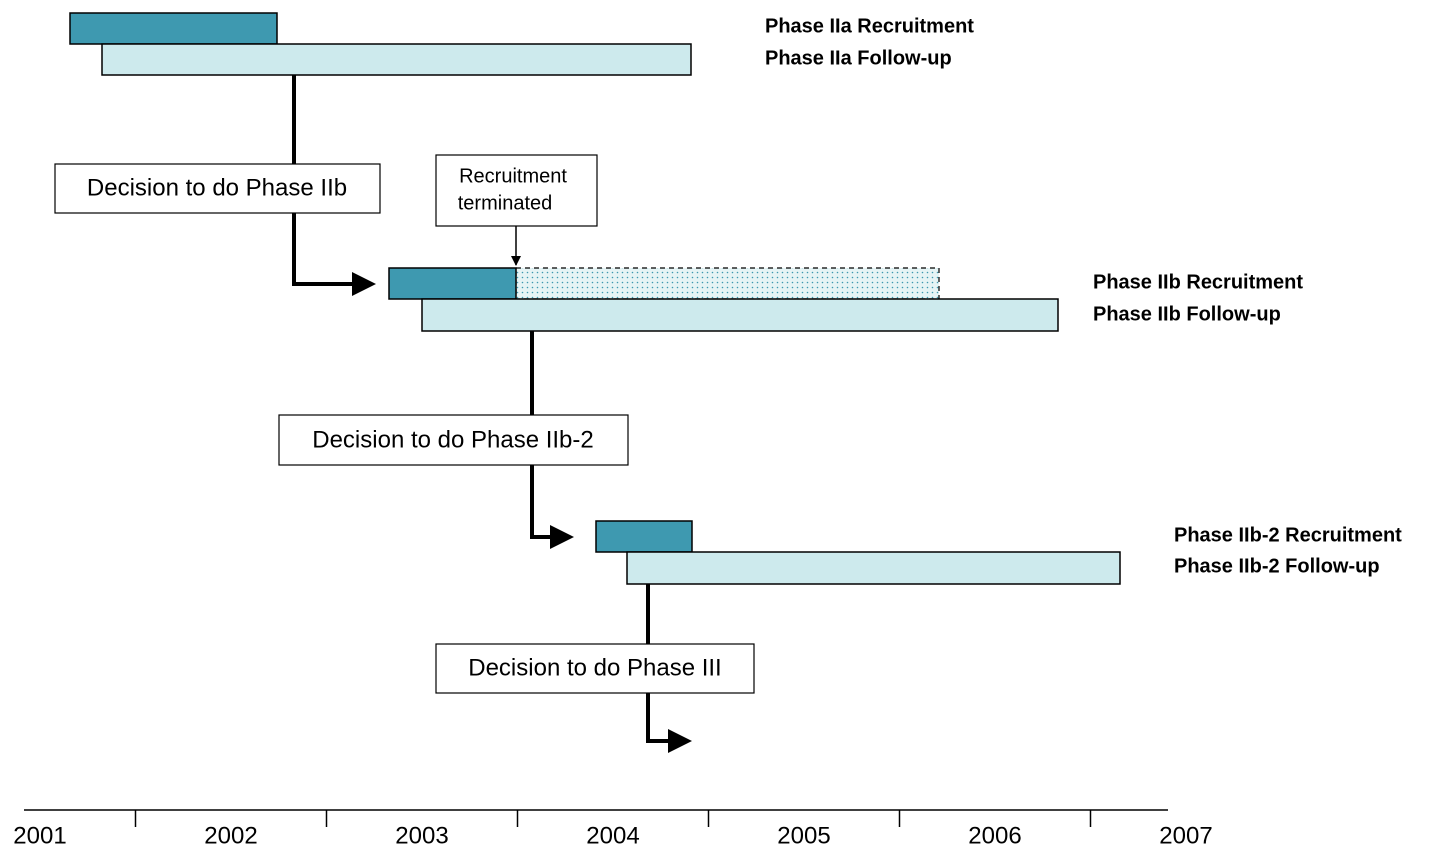 This screenshot has width=1430, height=847. Describe the element at coordinates (421, 834) in the screenshot. I see `year-label: 2003` at that location.